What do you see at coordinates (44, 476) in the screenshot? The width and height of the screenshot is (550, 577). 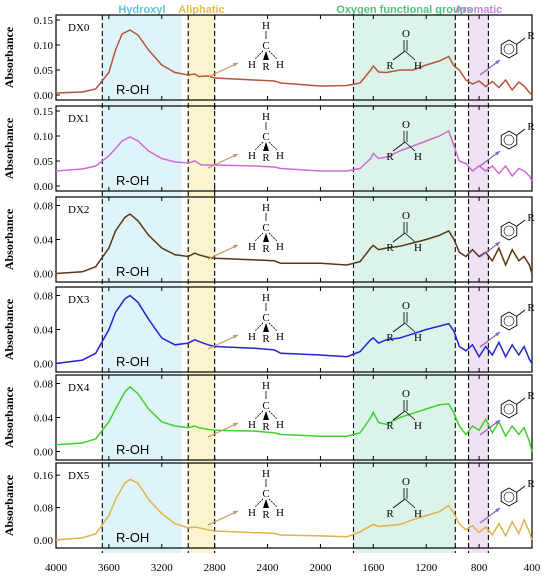 I see `y-tick-label: 0.16` at bounding box center [44, 476].